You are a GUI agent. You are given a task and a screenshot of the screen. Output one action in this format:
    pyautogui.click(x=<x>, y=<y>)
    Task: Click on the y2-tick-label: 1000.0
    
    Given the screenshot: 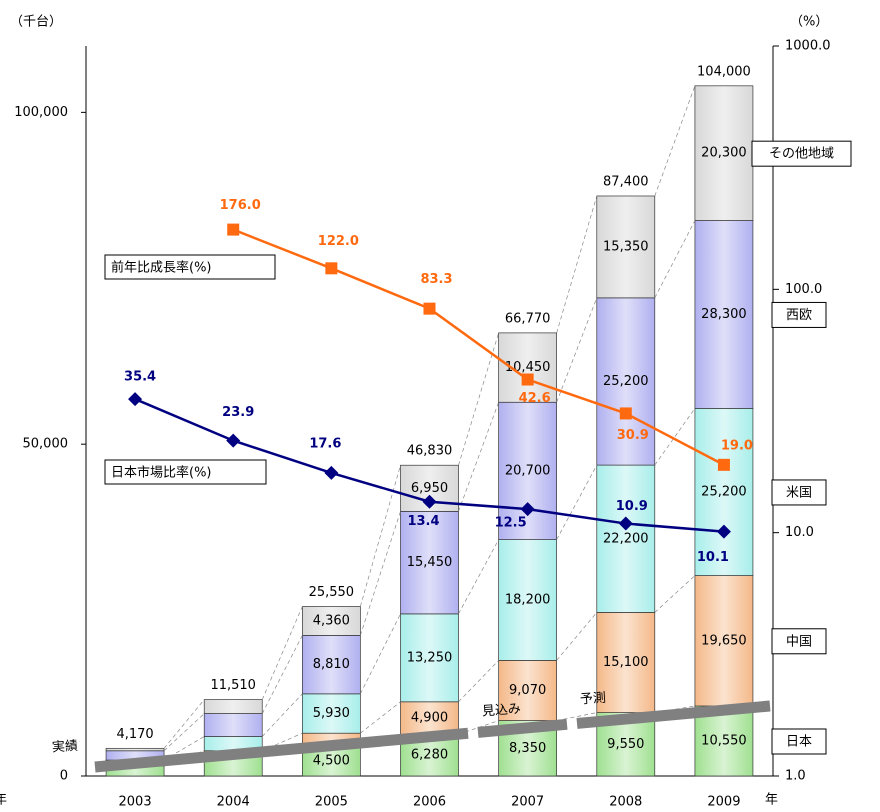 What is the action you would take?
    pyautogui.click(x=808, y=46)
    